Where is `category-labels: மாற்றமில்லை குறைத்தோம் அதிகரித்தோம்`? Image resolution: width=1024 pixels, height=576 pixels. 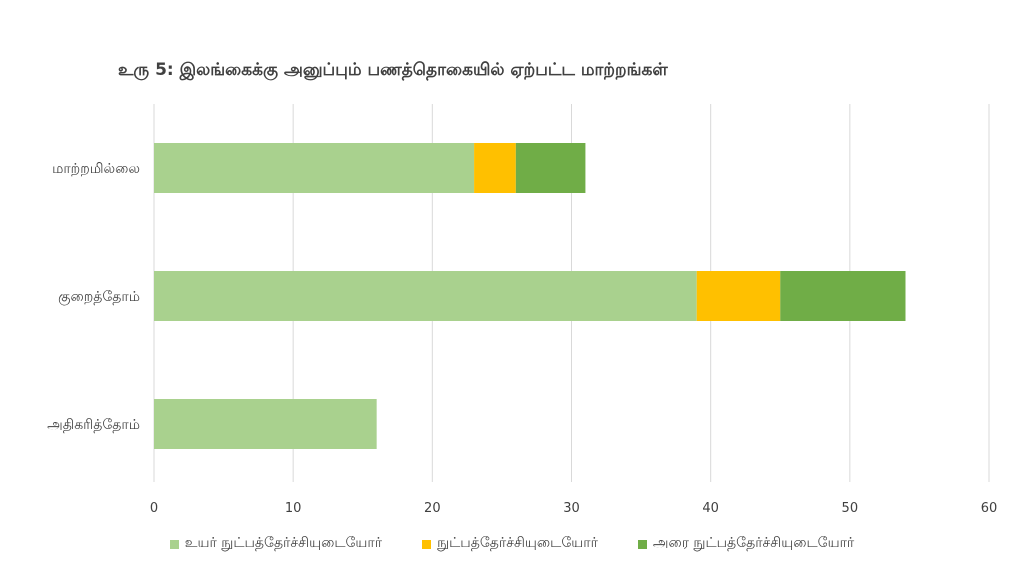 category-labels: மாற்றமில்லை குறைத்தோம் அதிகரித்தோம் is located at coordinates (93, 297).